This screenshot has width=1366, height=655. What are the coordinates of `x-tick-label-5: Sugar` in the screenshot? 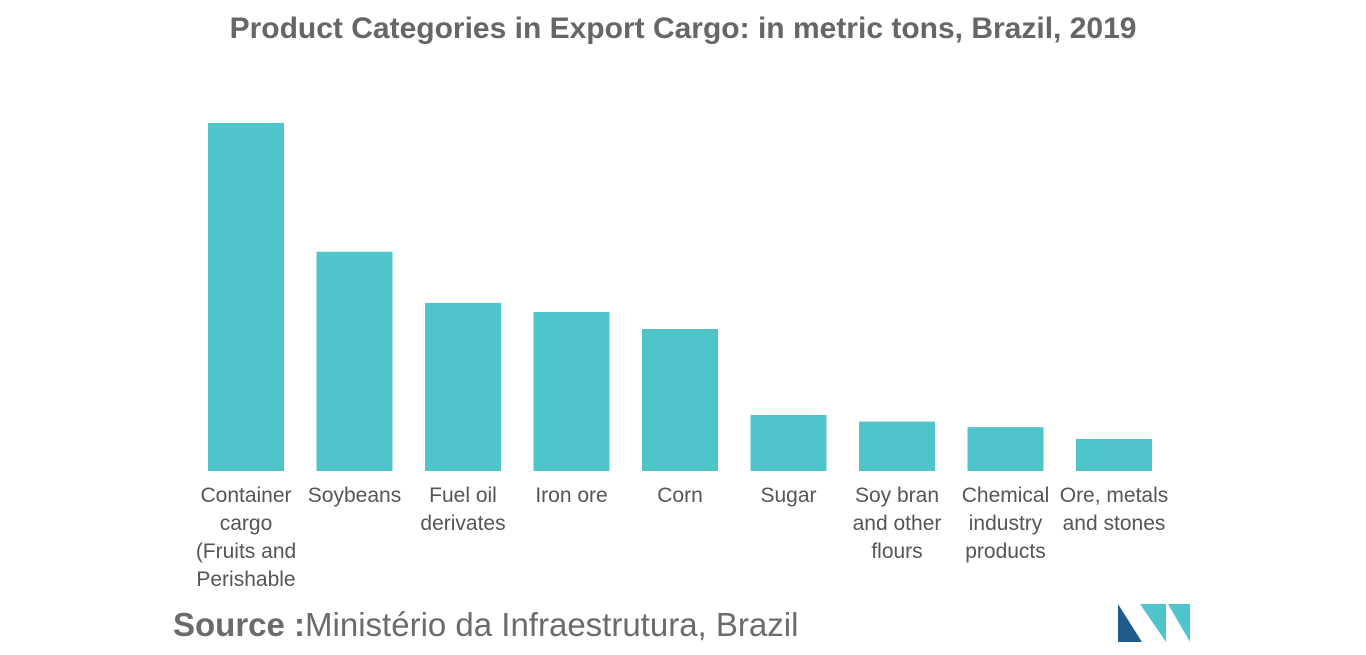 It's located at (788, 495).